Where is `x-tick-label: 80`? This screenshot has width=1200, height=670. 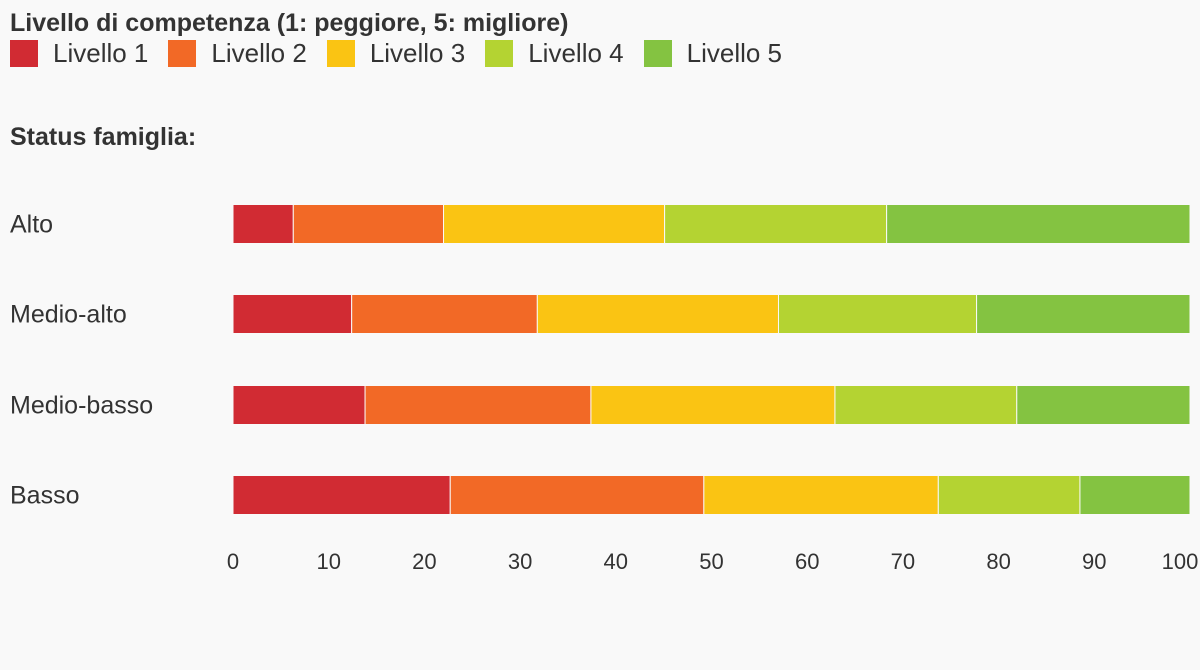
x-tick-label: 80 is located at coordinates (998, 561).